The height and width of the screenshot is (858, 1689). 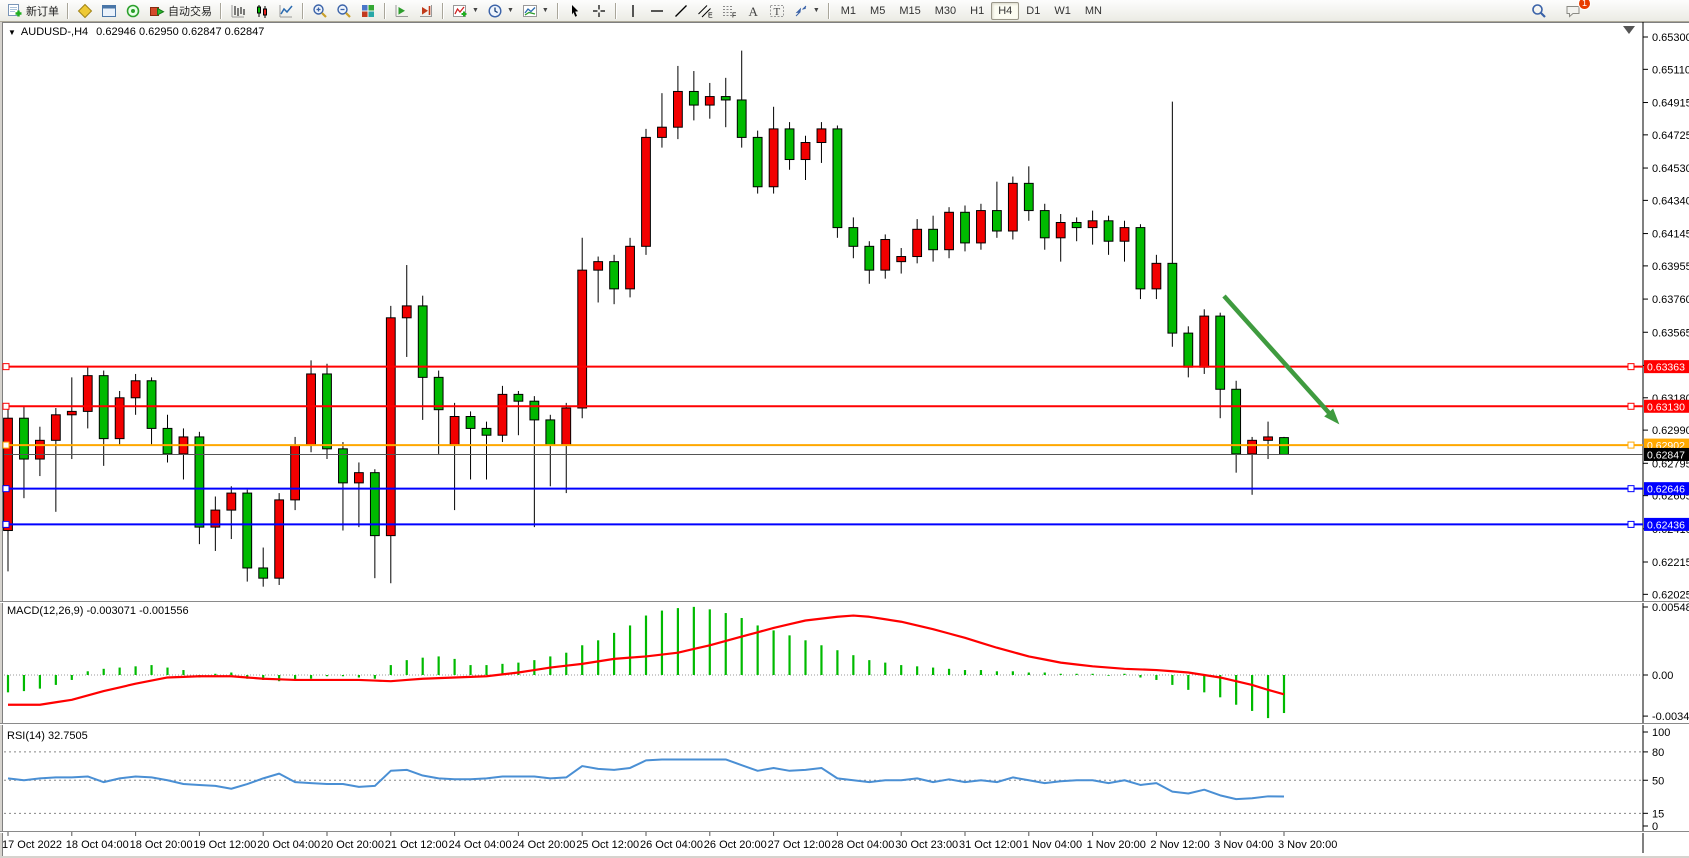 What do you see at coordinates (535, 11) in the screenshot?
I see `toolbar-button-templates: ▼` at bounding box center [535, 11].